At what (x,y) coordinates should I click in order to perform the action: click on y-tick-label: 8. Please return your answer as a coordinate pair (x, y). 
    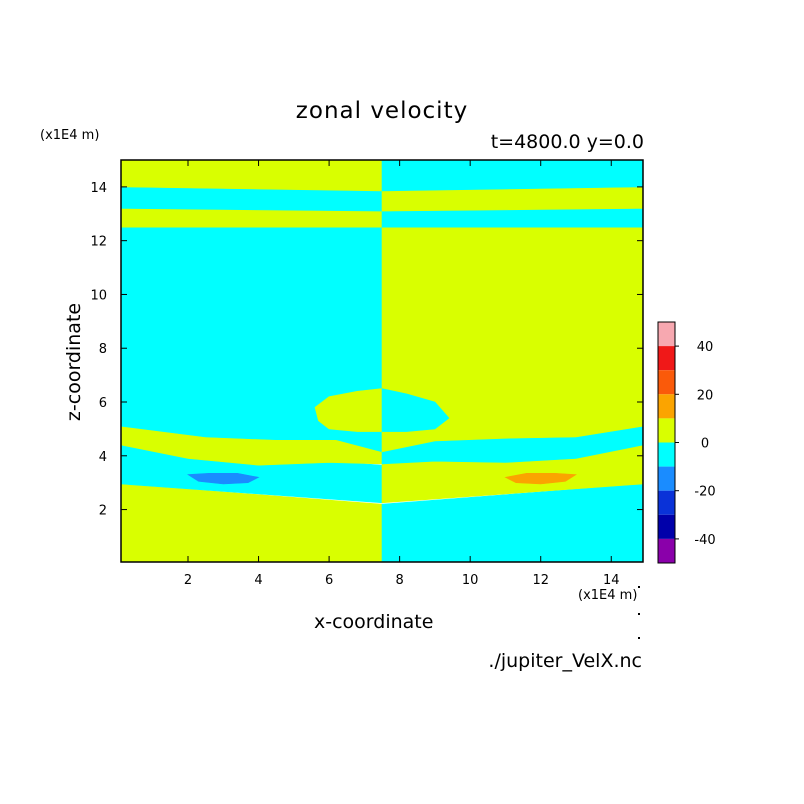
    Looking at the image, I should click on (103, 349).